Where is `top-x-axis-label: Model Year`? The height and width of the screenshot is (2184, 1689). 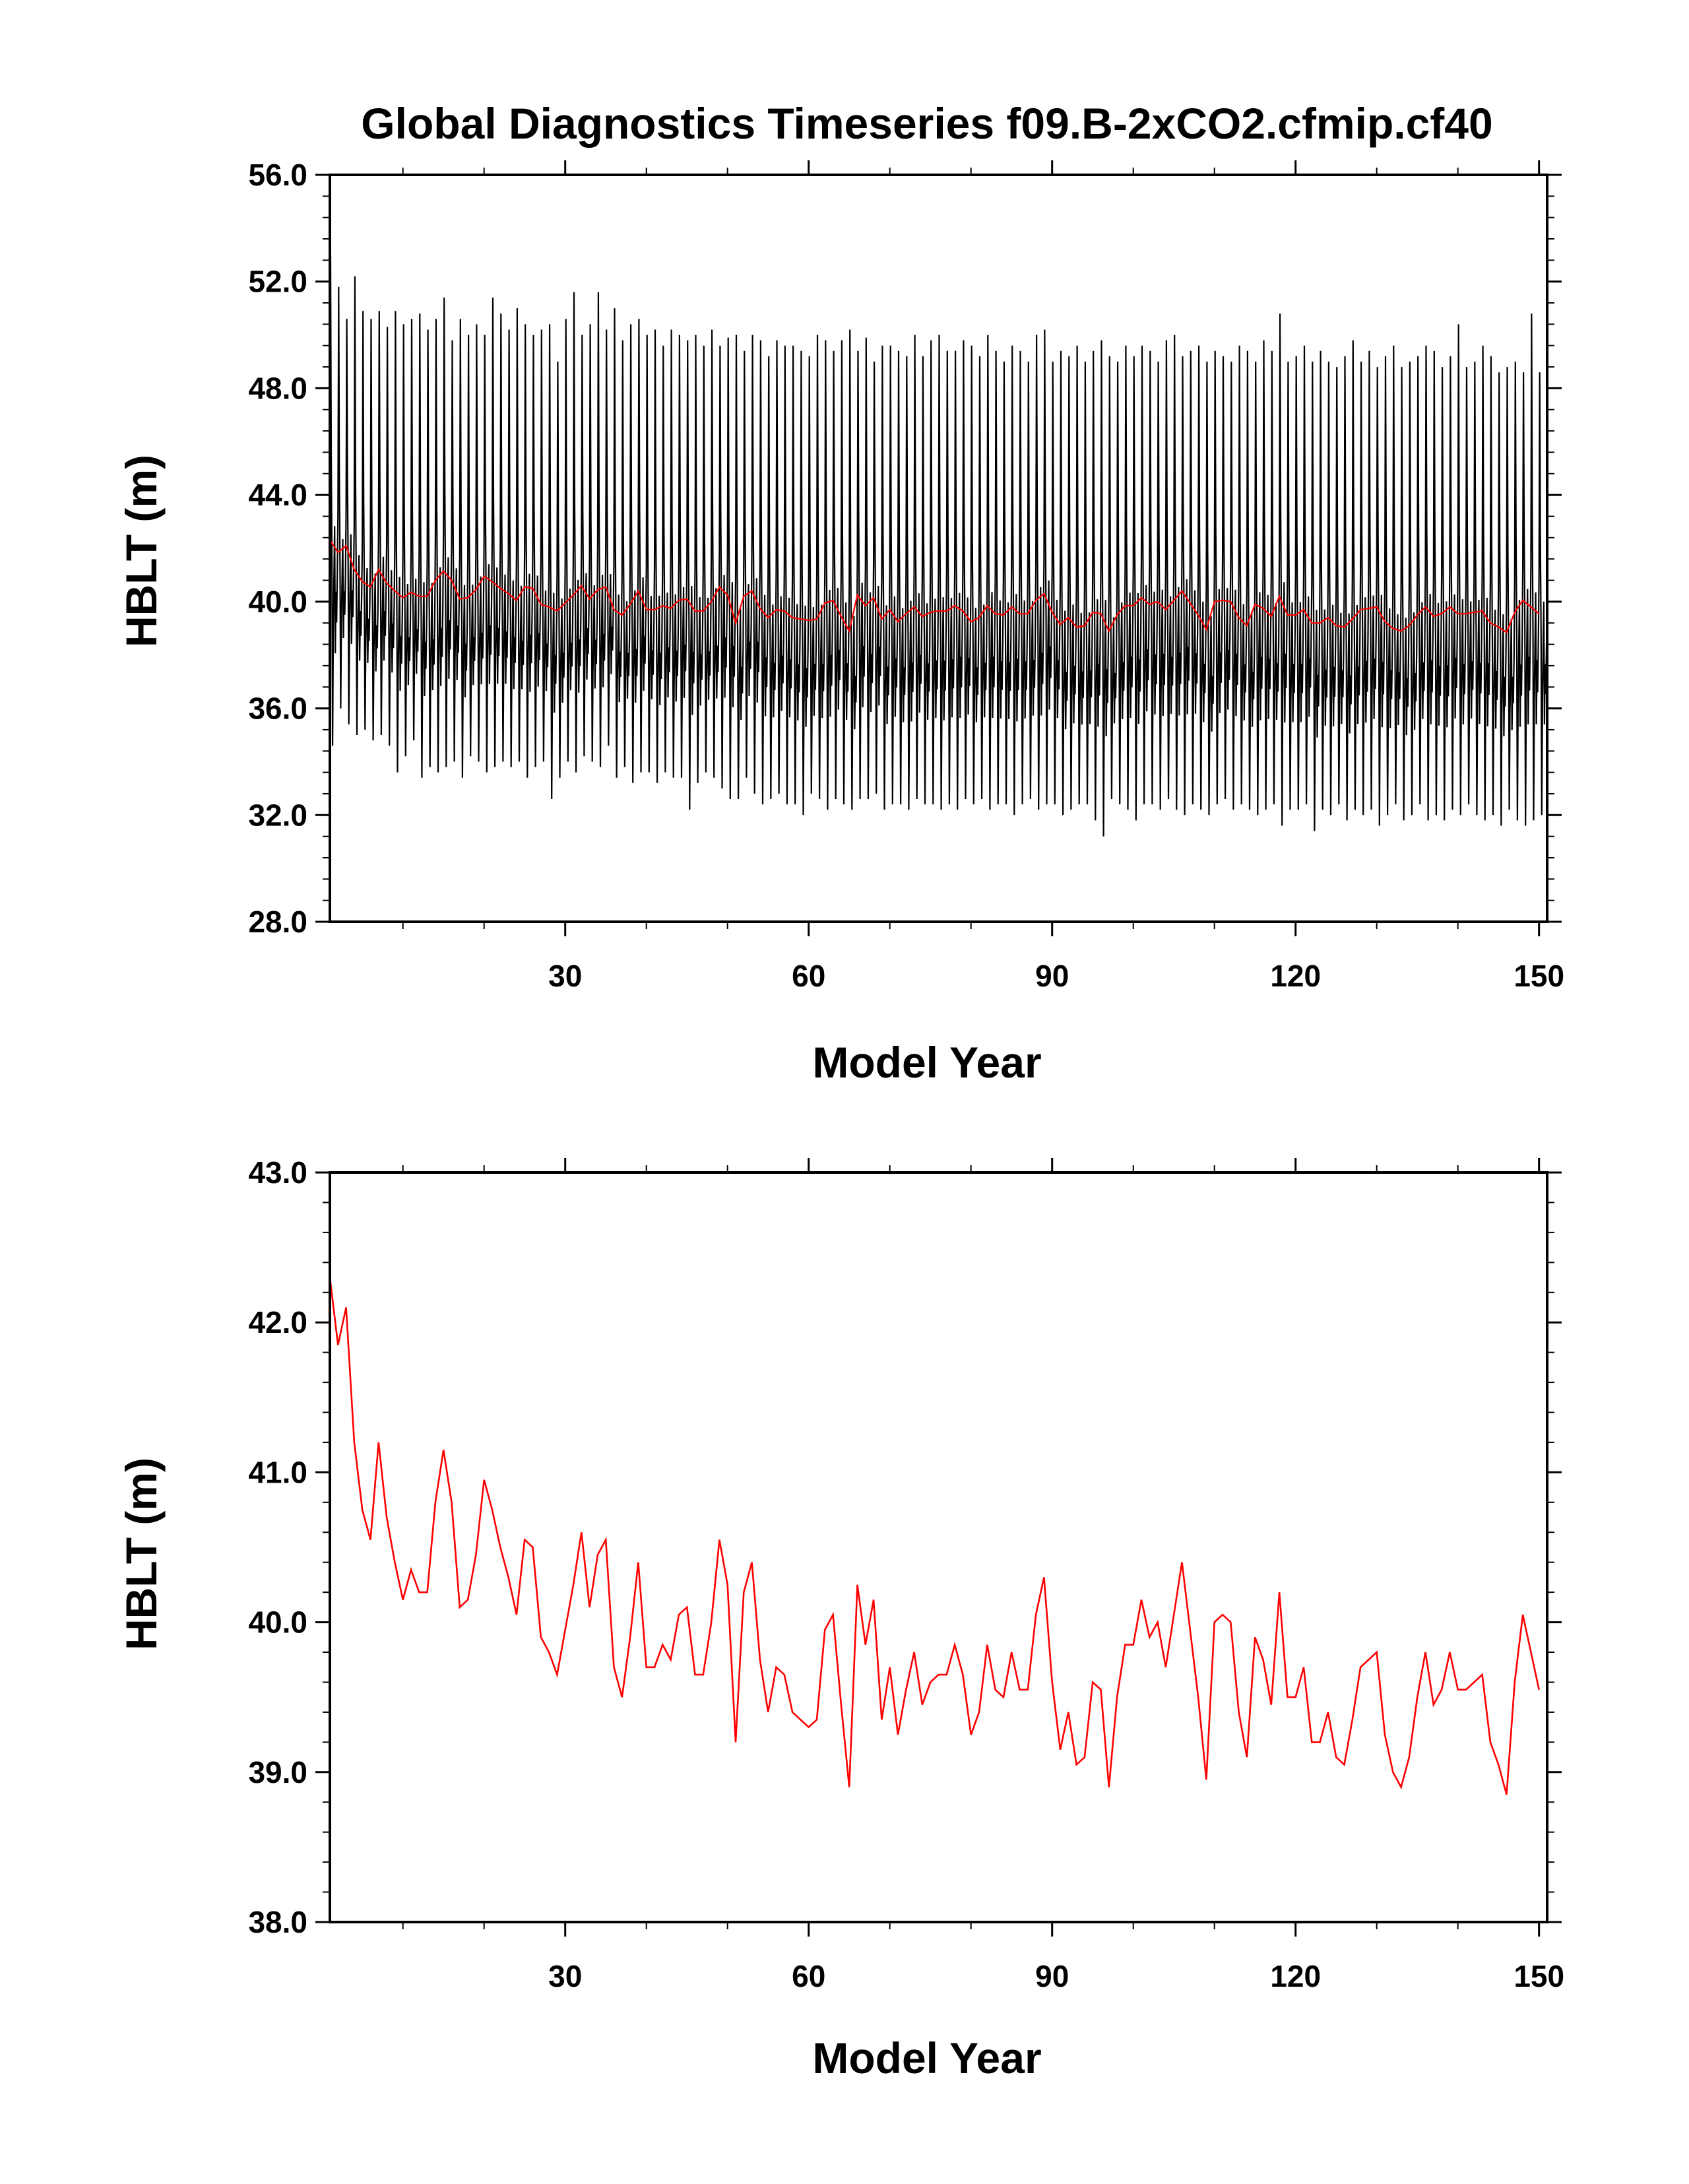 top-x-axis-label: Model Year is located at coordinates (927, 1062).